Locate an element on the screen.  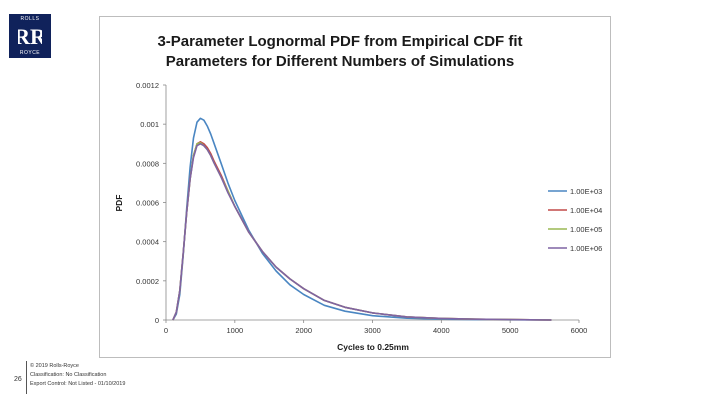
y-tick-label: 0.0012 is located at coordinates (147, 85).